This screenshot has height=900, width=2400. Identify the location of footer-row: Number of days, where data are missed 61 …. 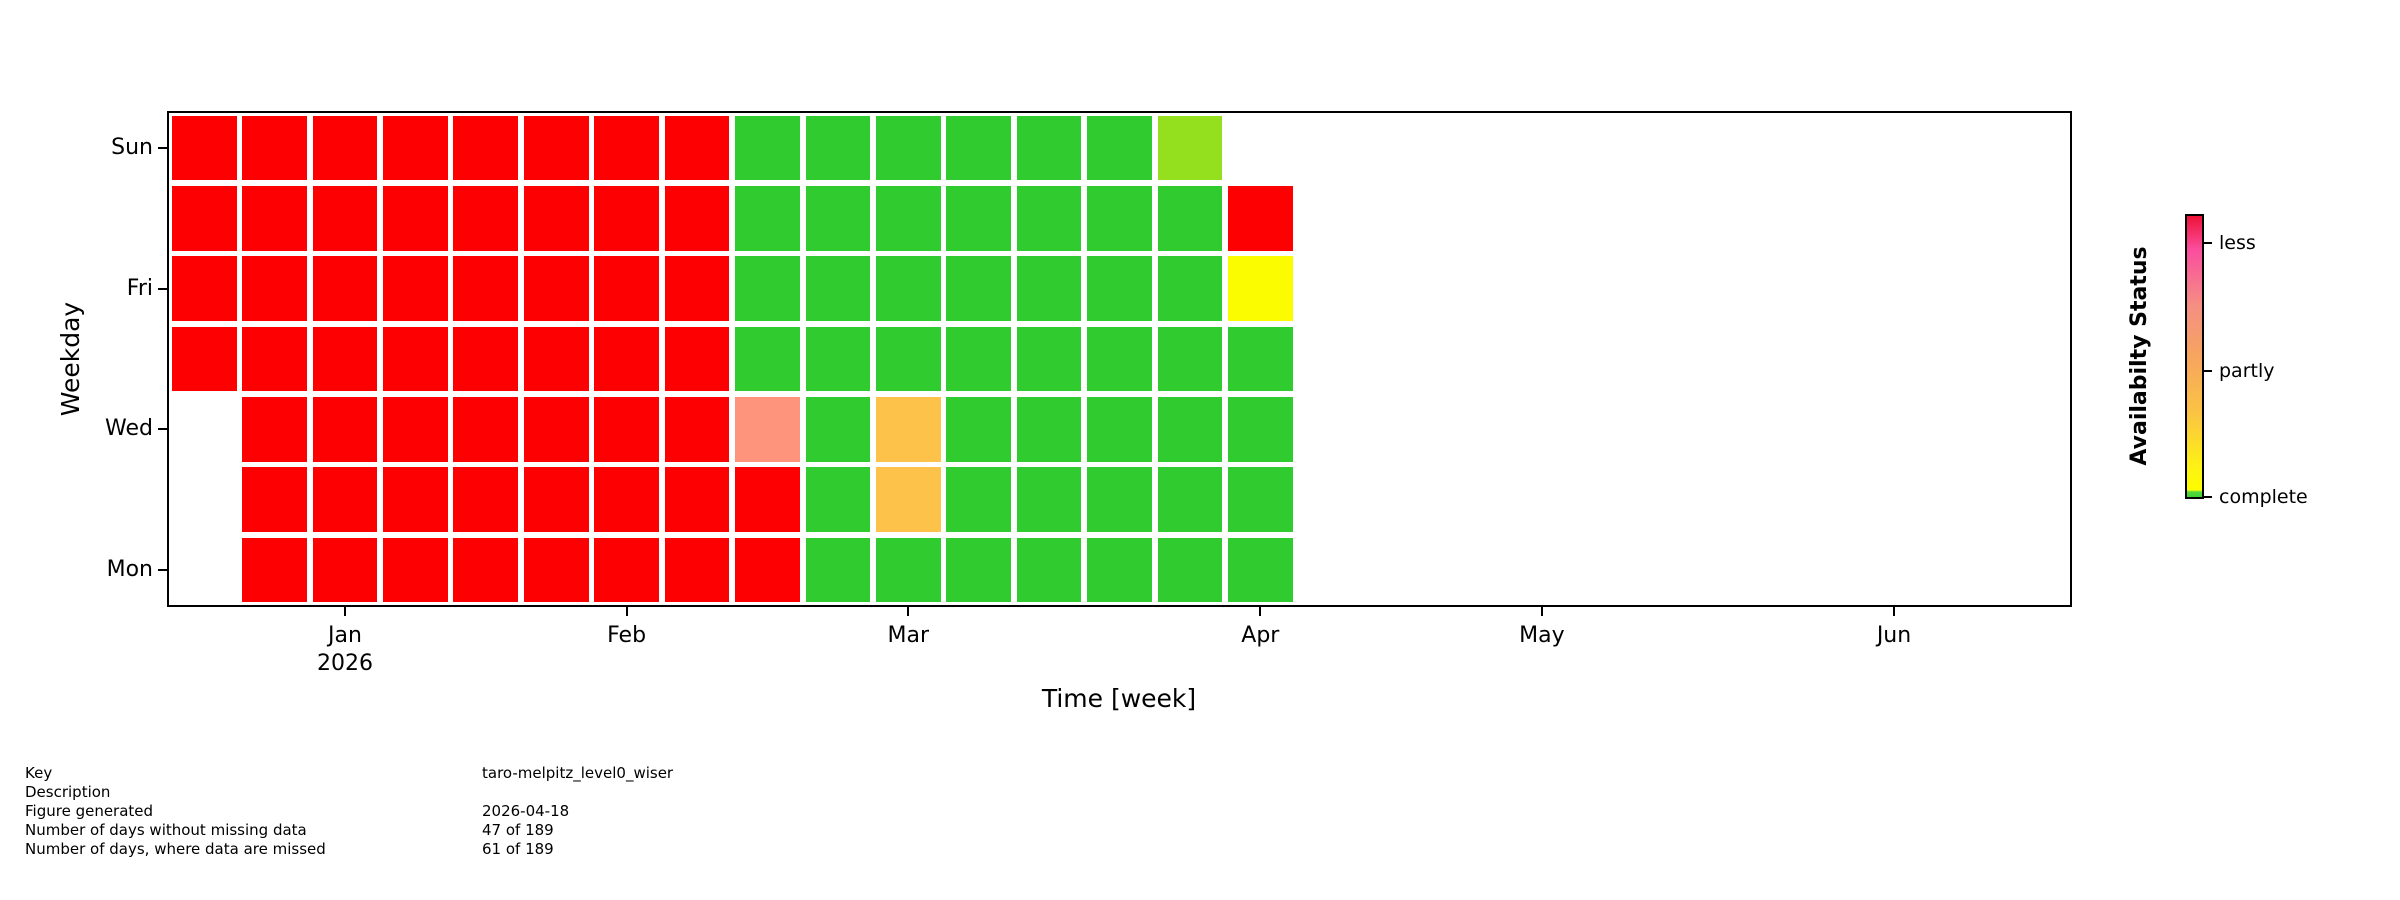
(450, 849).